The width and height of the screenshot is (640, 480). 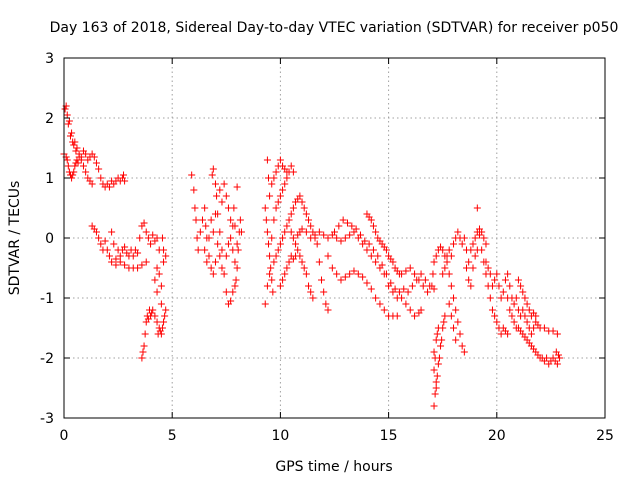 What do you see at coordinates (49, 119) in the screenshot?
I see `y-tick-label: 2` at bounding box center [49, 119].